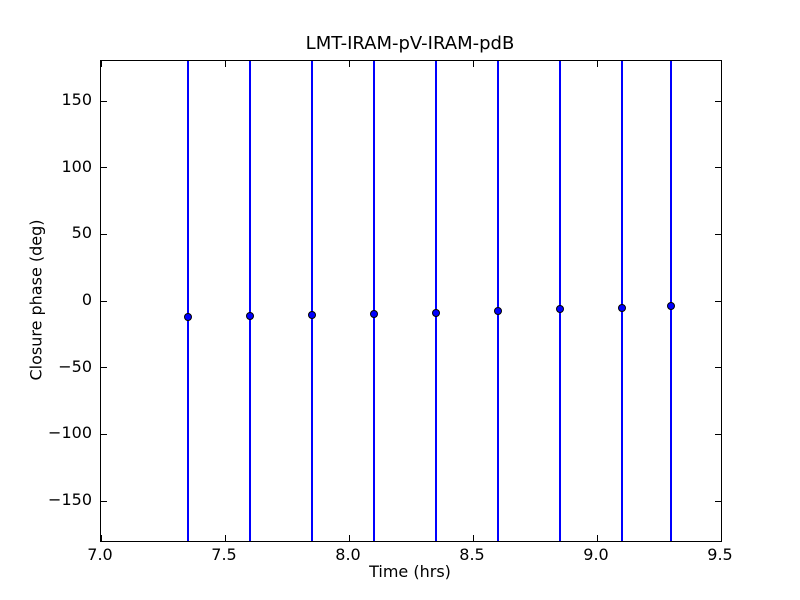 The height and width of the screenshot is (600, 800). I want to click on x-tick-label: 8.0, so click(348, 554).